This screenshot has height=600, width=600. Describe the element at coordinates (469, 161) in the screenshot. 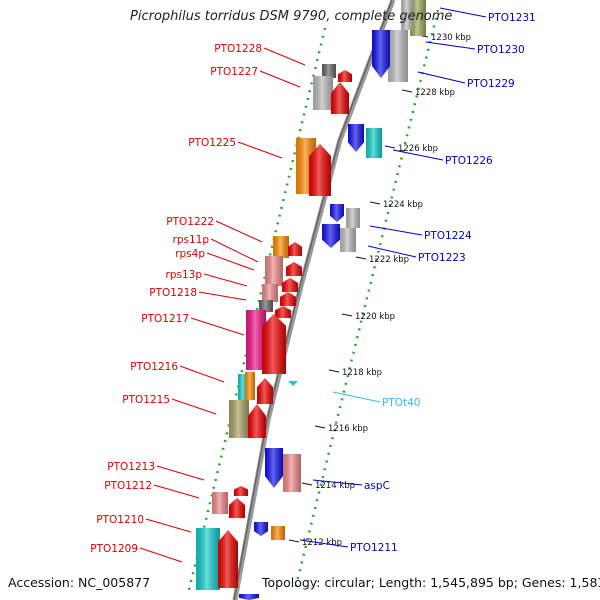

I see `gene-label-pto1226: PTO1226` at that location.